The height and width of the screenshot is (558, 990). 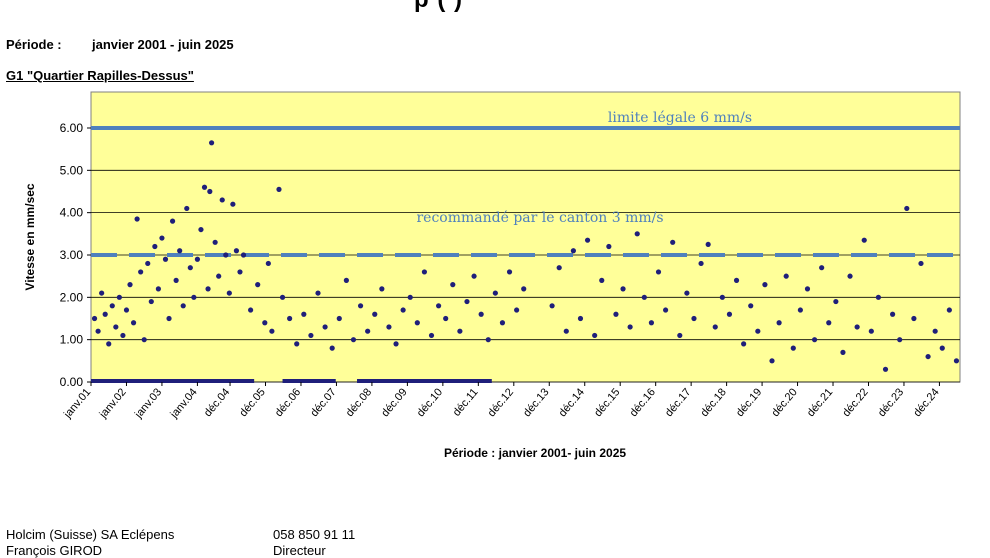 I want to click on footer-company: Holcim (Suisse) SA Eclépens, so click(x=90, y=534).